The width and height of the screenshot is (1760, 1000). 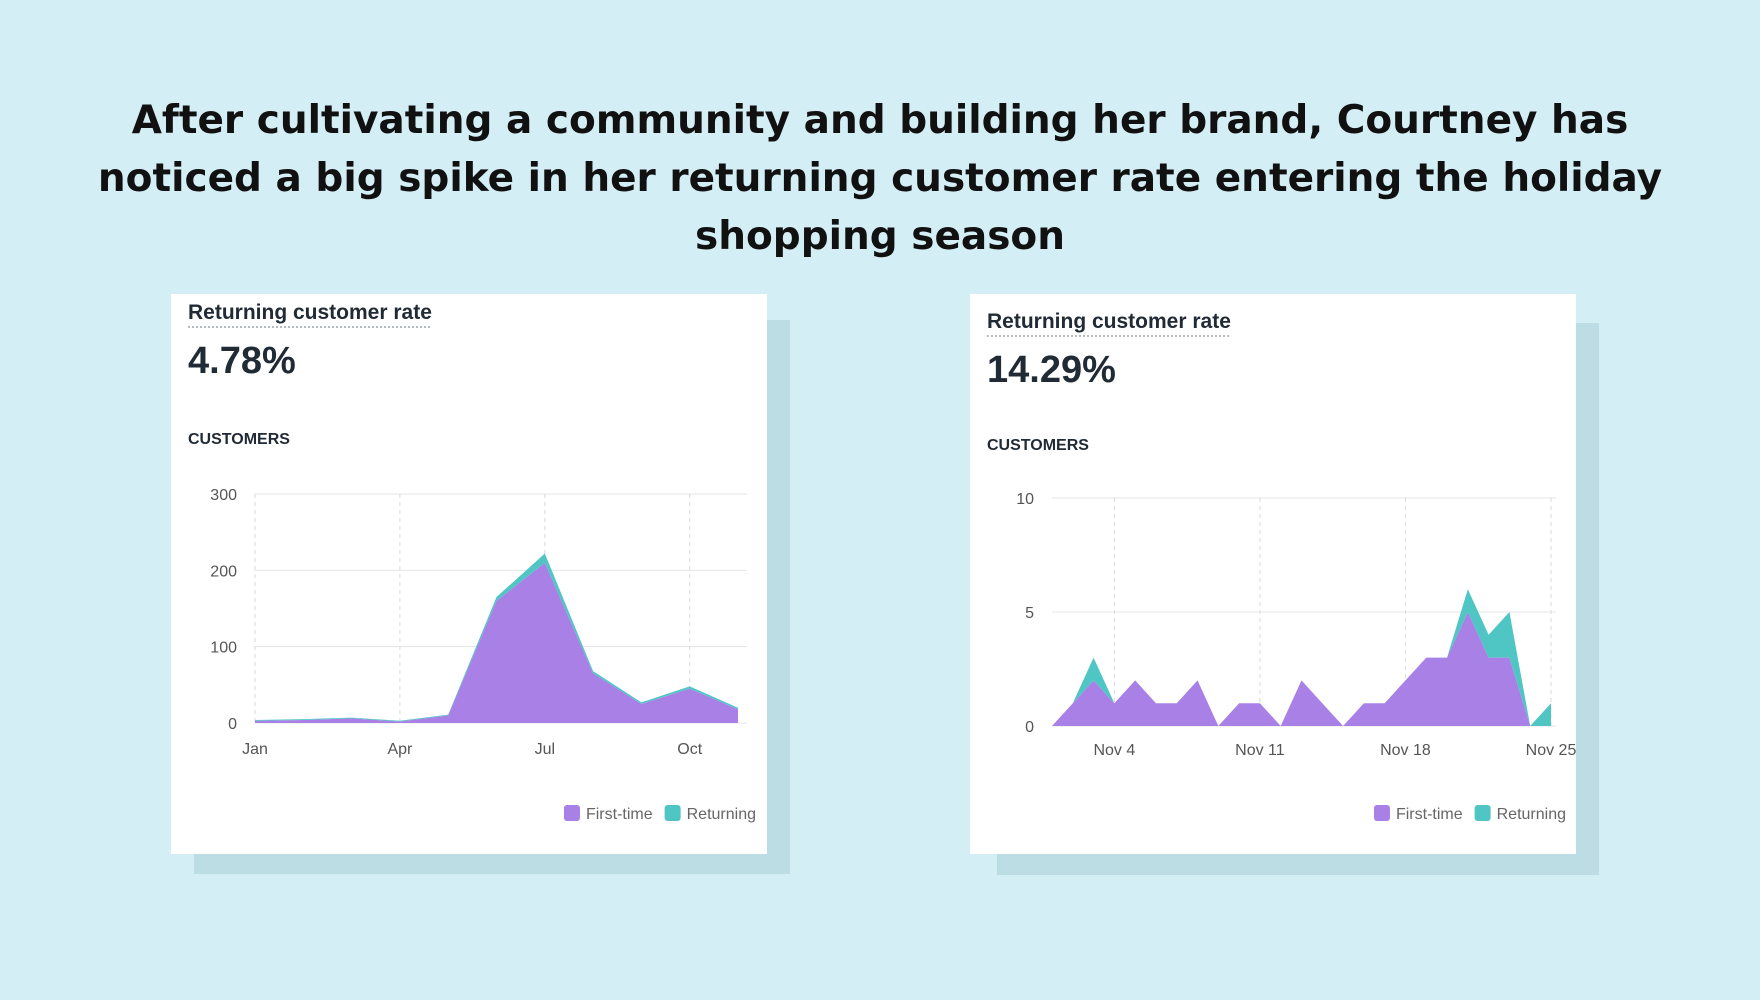 I want to click on x-tick-label: Nov 18, so click(x=1405, y=750).